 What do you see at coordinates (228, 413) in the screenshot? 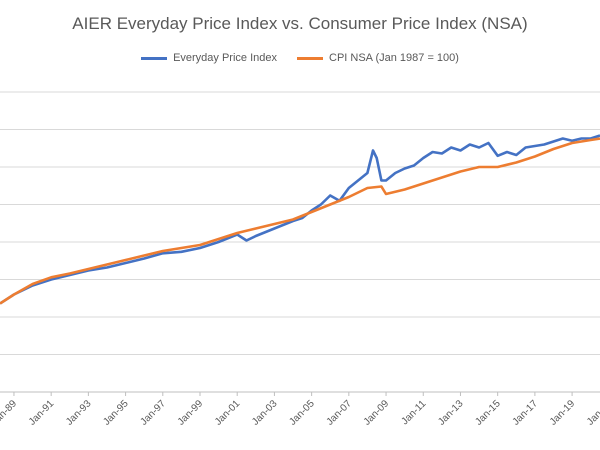
I see `x-tick-label: Jan-01` at bounding box center [228, 413].